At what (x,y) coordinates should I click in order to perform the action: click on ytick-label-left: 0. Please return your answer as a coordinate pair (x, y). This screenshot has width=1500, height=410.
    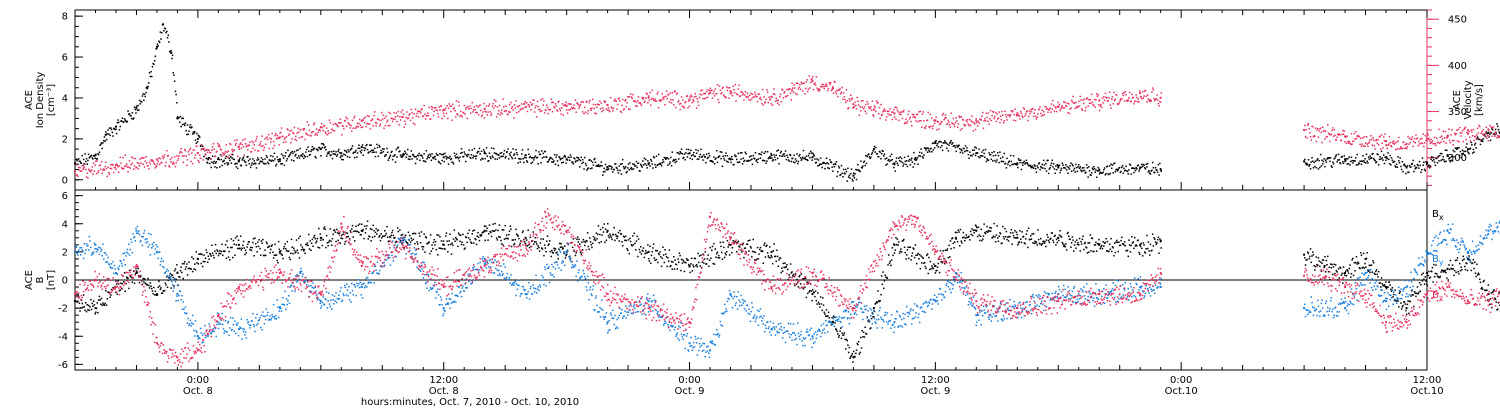
    Looking at the image, I should click on (65, 180).